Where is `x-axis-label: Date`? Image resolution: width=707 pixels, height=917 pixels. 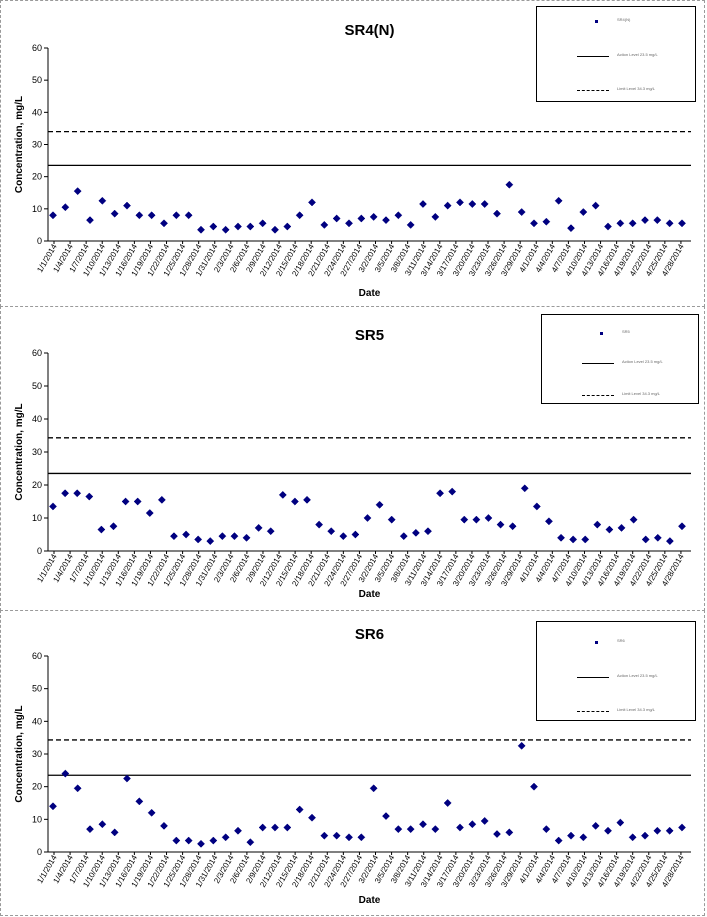
x-axis-label: Date is located at coordinates (370, 900).